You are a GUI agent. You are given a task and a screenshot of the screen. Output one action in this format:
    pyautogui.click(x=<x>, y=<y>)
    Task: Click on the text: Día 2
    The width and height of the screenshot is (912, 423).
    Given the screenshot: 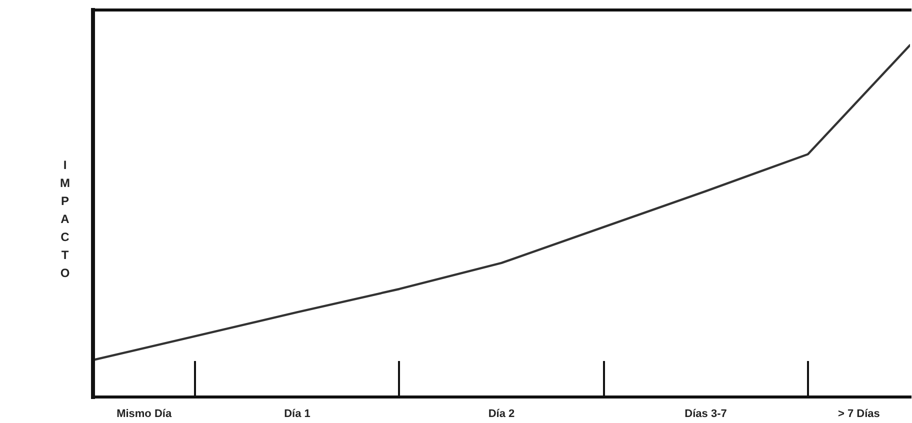 What is the action you would take?
    pyautogui.click(x=501, y=414)
    